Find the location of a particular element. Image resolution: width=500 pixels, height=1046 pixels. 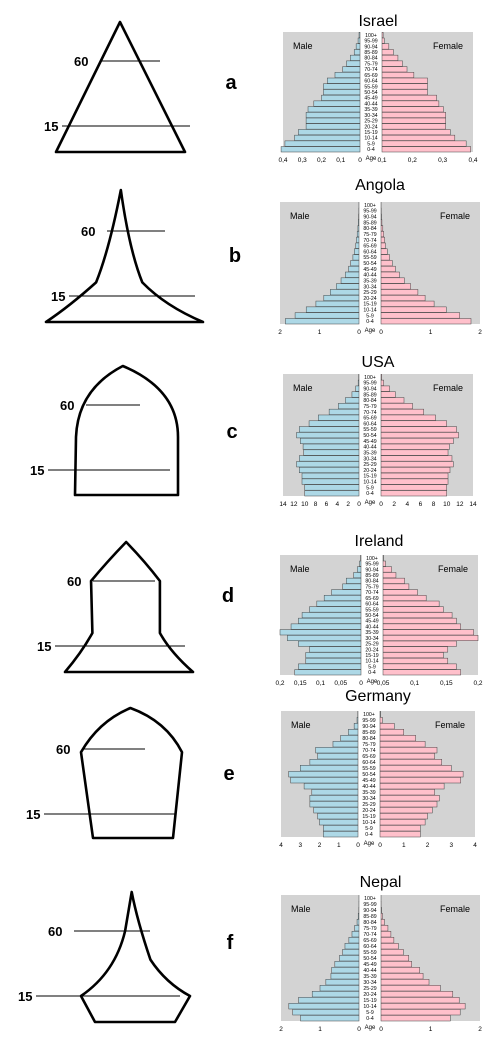

age-group-label: 100+ is located at coordinates (372, 559).